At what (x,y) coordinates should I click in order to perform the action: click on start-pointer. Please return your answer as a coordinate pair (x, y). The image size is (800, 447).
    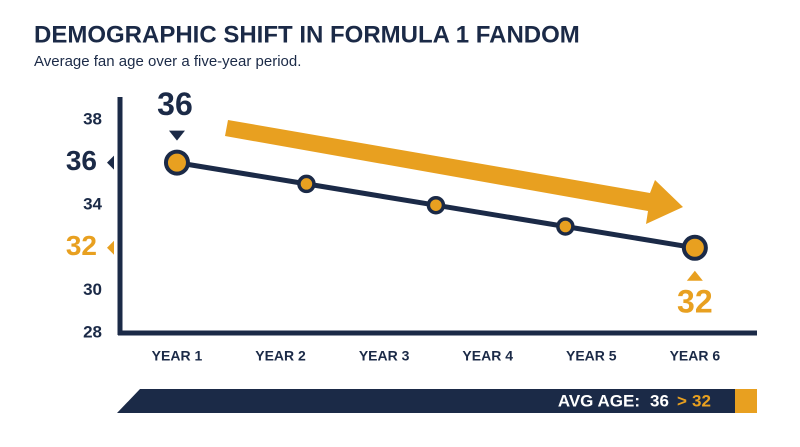
    Looking at the image, I should click on (176, 135).